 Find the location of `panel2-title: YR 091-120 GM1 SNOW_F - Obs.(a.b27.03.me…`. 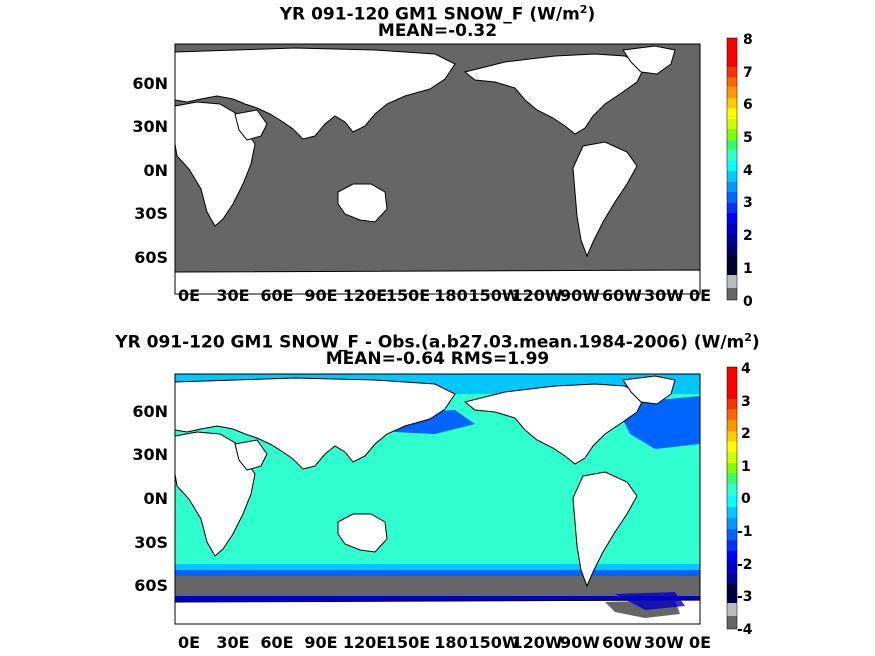

panel2-title: YR 091-120 GM1 SNOW_F - Obs.(a.b27.03.me… is located at coordinates (437, 342).